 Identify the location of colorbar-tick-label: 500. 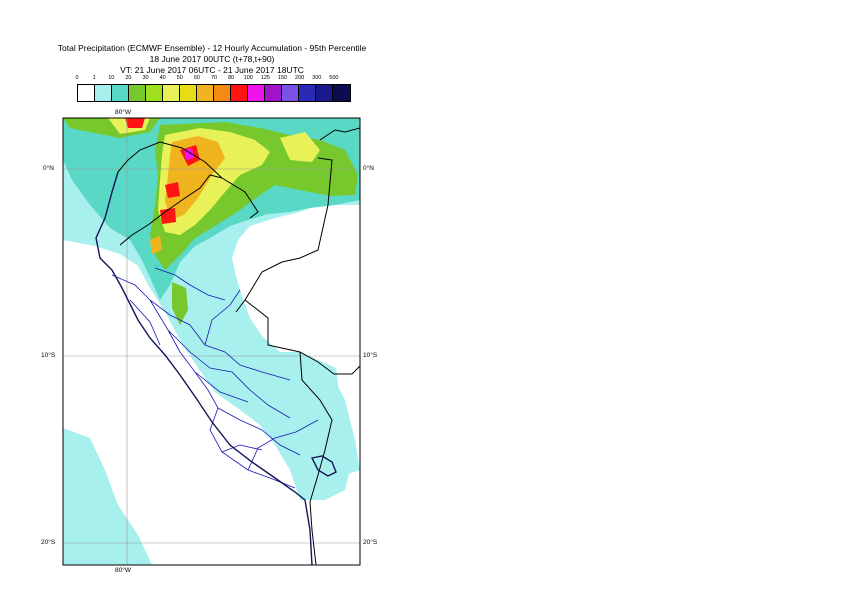
(334, 78).